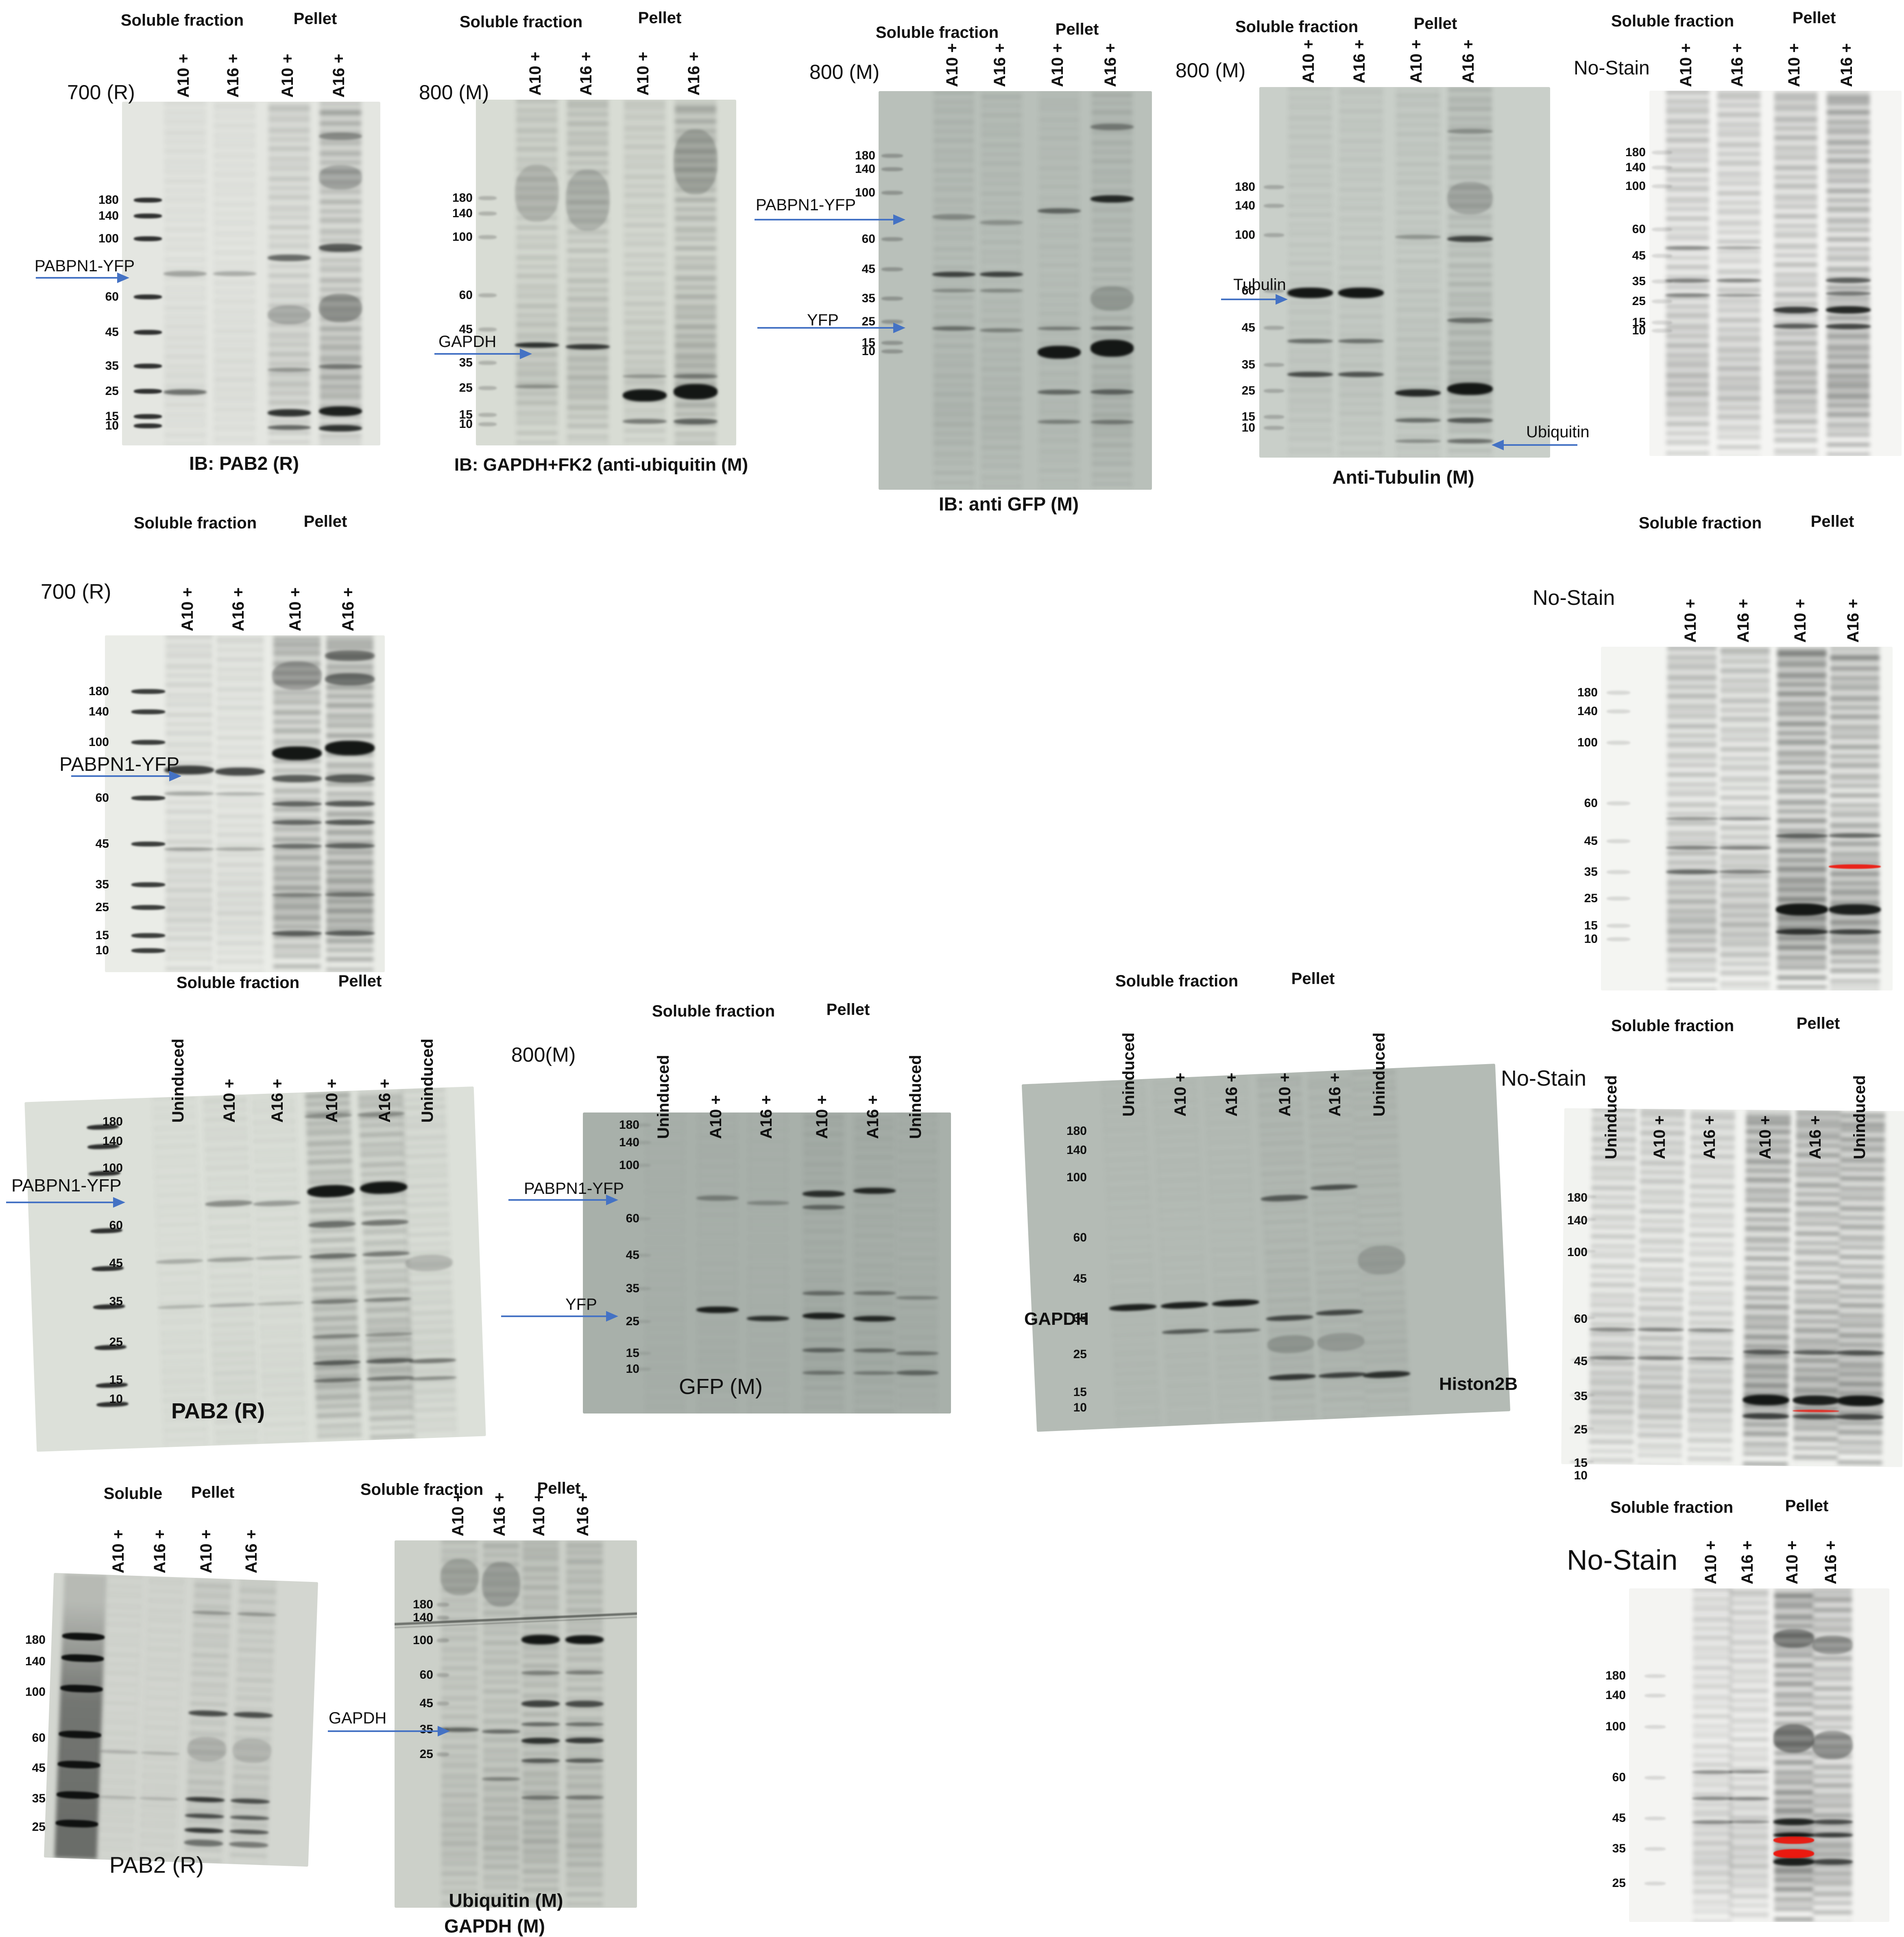 The width and height of the screenshot is (1904, 1937). What do you see at coordinates (559, 1317) in the screenshot?
I see `annotation-arrow-right-icon` at bounding box center [559, 1317].